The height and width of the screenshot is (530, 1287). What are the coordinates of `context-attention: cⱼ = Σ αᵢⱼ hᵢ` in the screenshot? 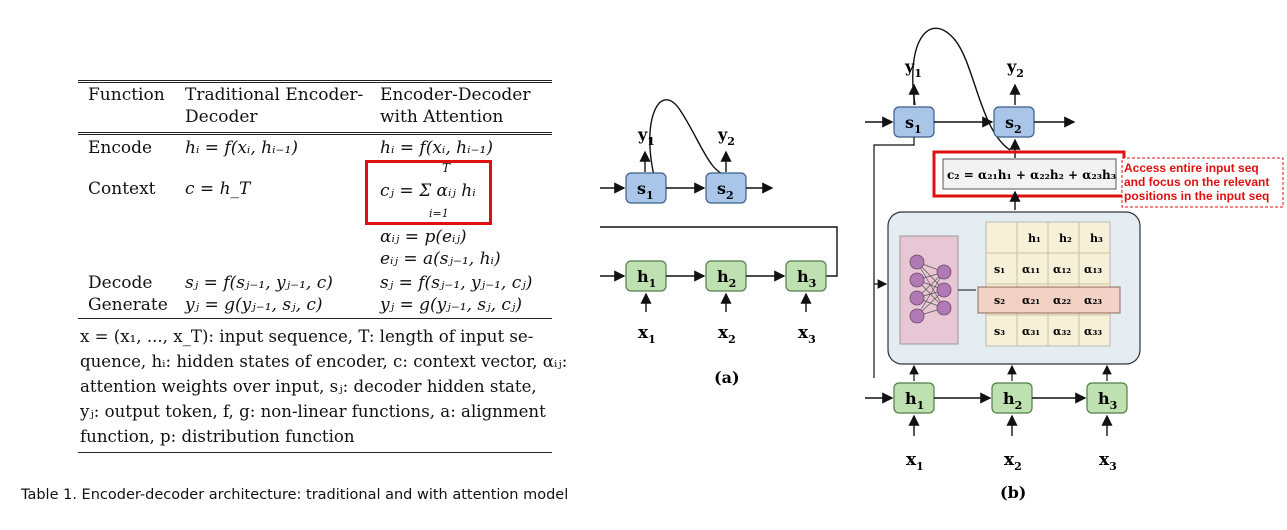 It's located at (428, 191).